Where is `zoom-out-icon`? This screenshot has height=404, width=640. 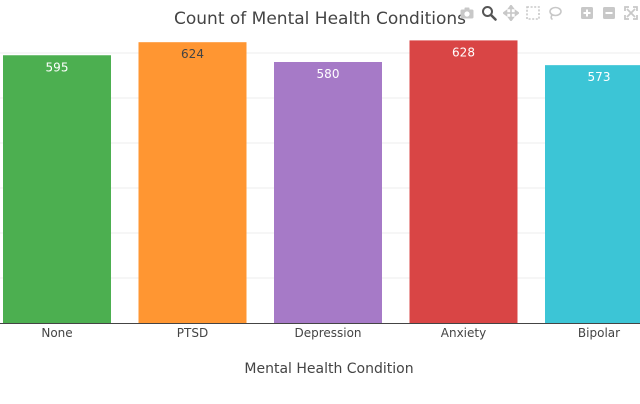 zoom-out-icon is located at coordinates (609, 13).